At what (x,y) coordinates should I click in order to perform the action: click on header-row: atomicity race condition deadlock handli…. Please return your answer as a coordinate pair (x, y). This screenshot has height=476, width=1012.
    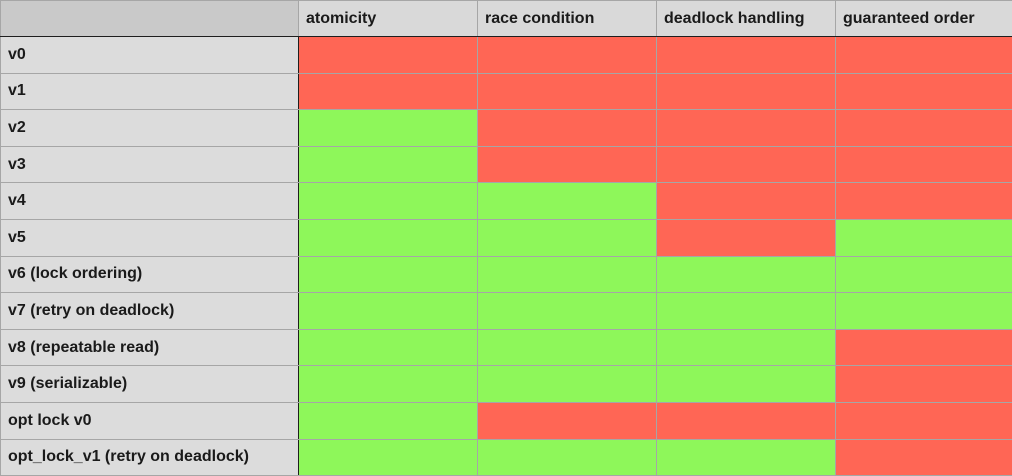
    Looking at the image, I should click on (506, 19).